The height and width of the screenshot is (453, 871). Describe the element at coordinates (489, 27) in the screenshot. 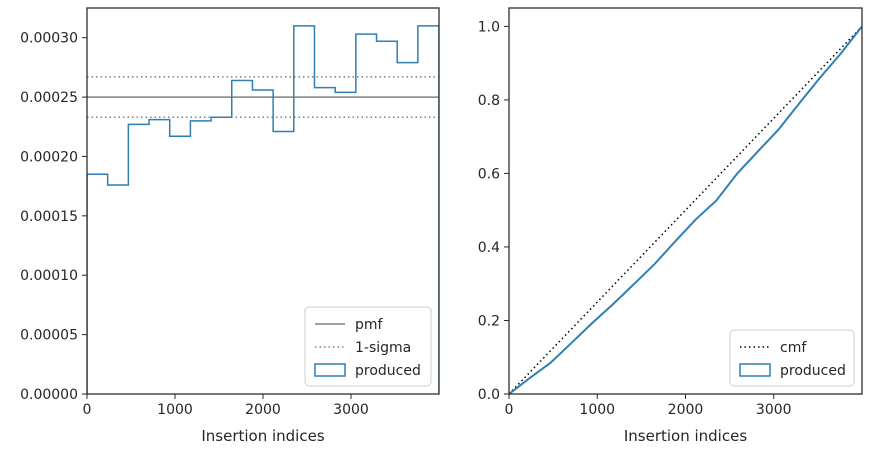

I see `y-tick-label: 1.0` at that location.